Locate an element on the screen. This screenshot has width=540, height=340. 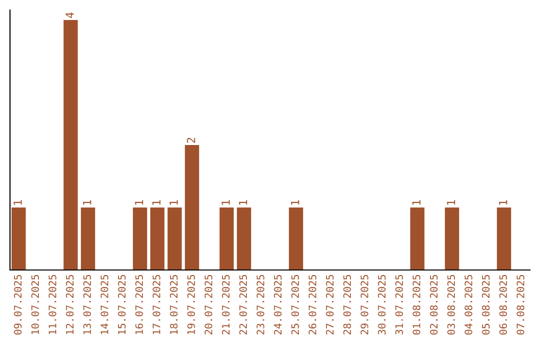
x-tick-label: 12.07.2025 is located at coordinates (70, 304).